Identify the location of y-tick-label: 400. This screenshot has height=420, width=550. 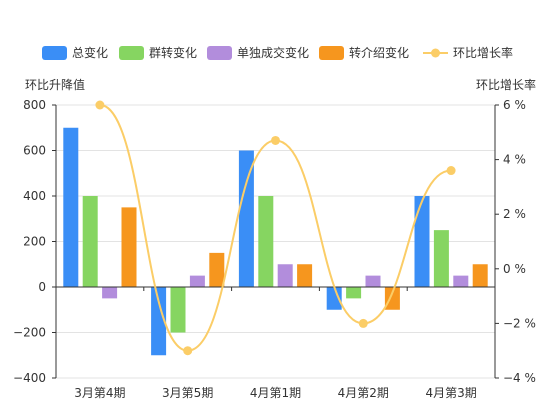
(34, 196).